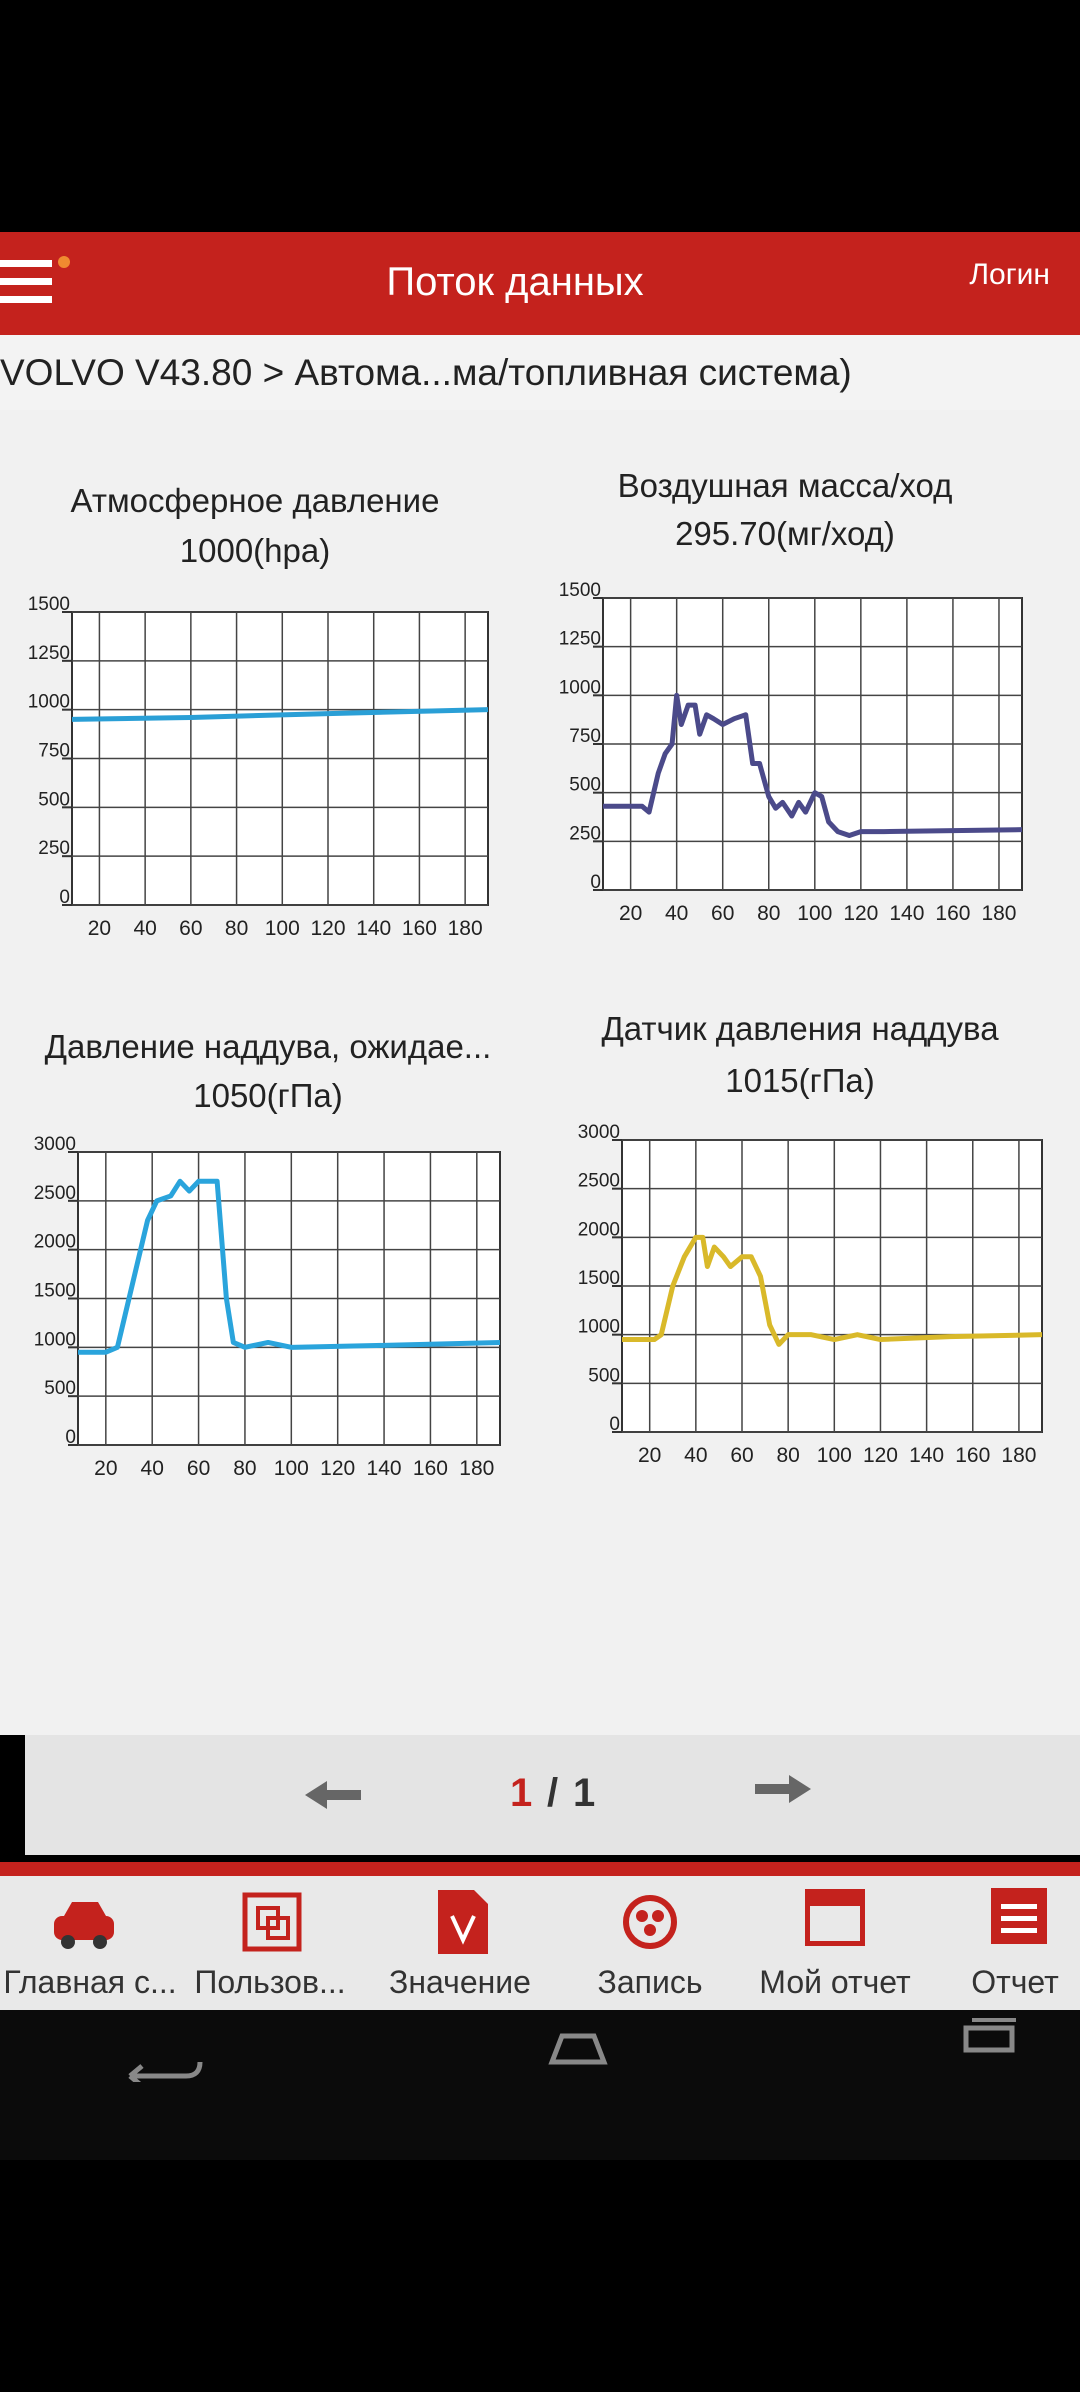 This screenshot has height=2392, width=1080. Describe the element at coordinates (785, 485) in the screenshot. I see `chart-title: Воздушная масса/ход` at that location.